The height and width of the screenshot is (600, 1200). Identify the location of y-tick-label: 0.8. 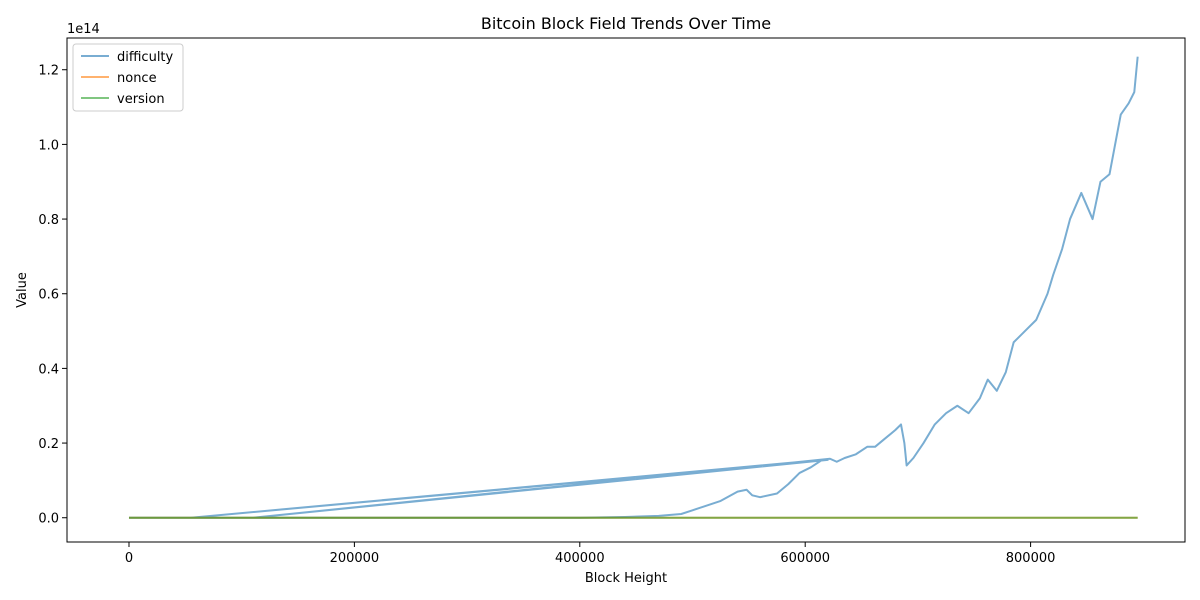
(48, 220).